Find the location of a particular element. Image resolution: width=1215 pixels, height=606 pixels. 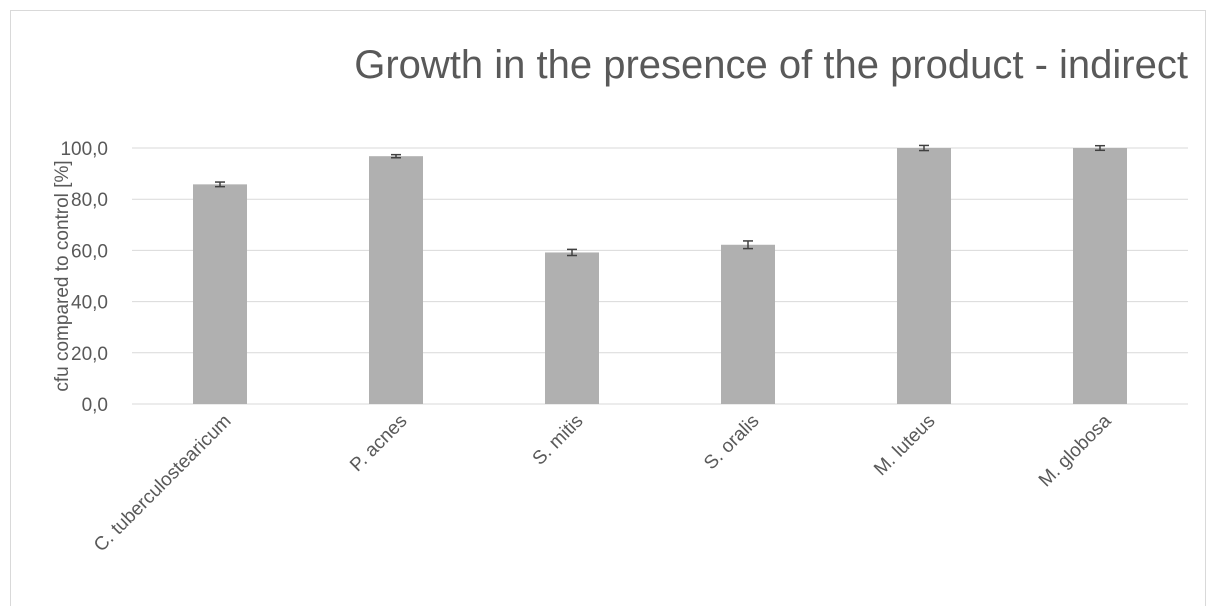

y-tick-label: 80,0 is located at coordinates (89, 200).